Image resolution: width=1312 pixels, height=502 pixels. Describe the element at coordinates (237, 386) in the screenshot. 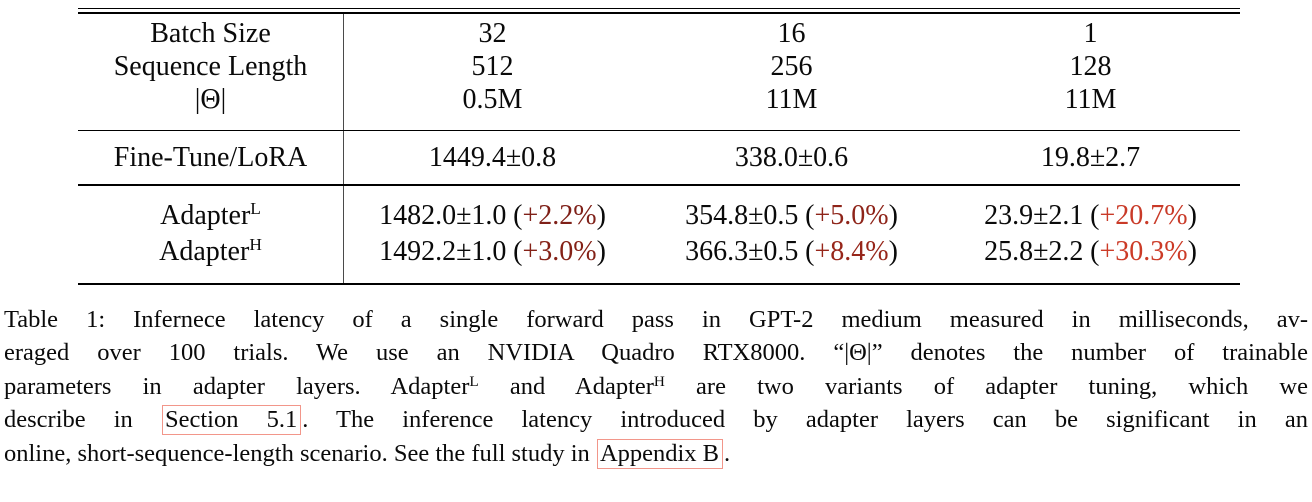

I see `caption-text: parameters in adapter layers. Adapter` at that location.